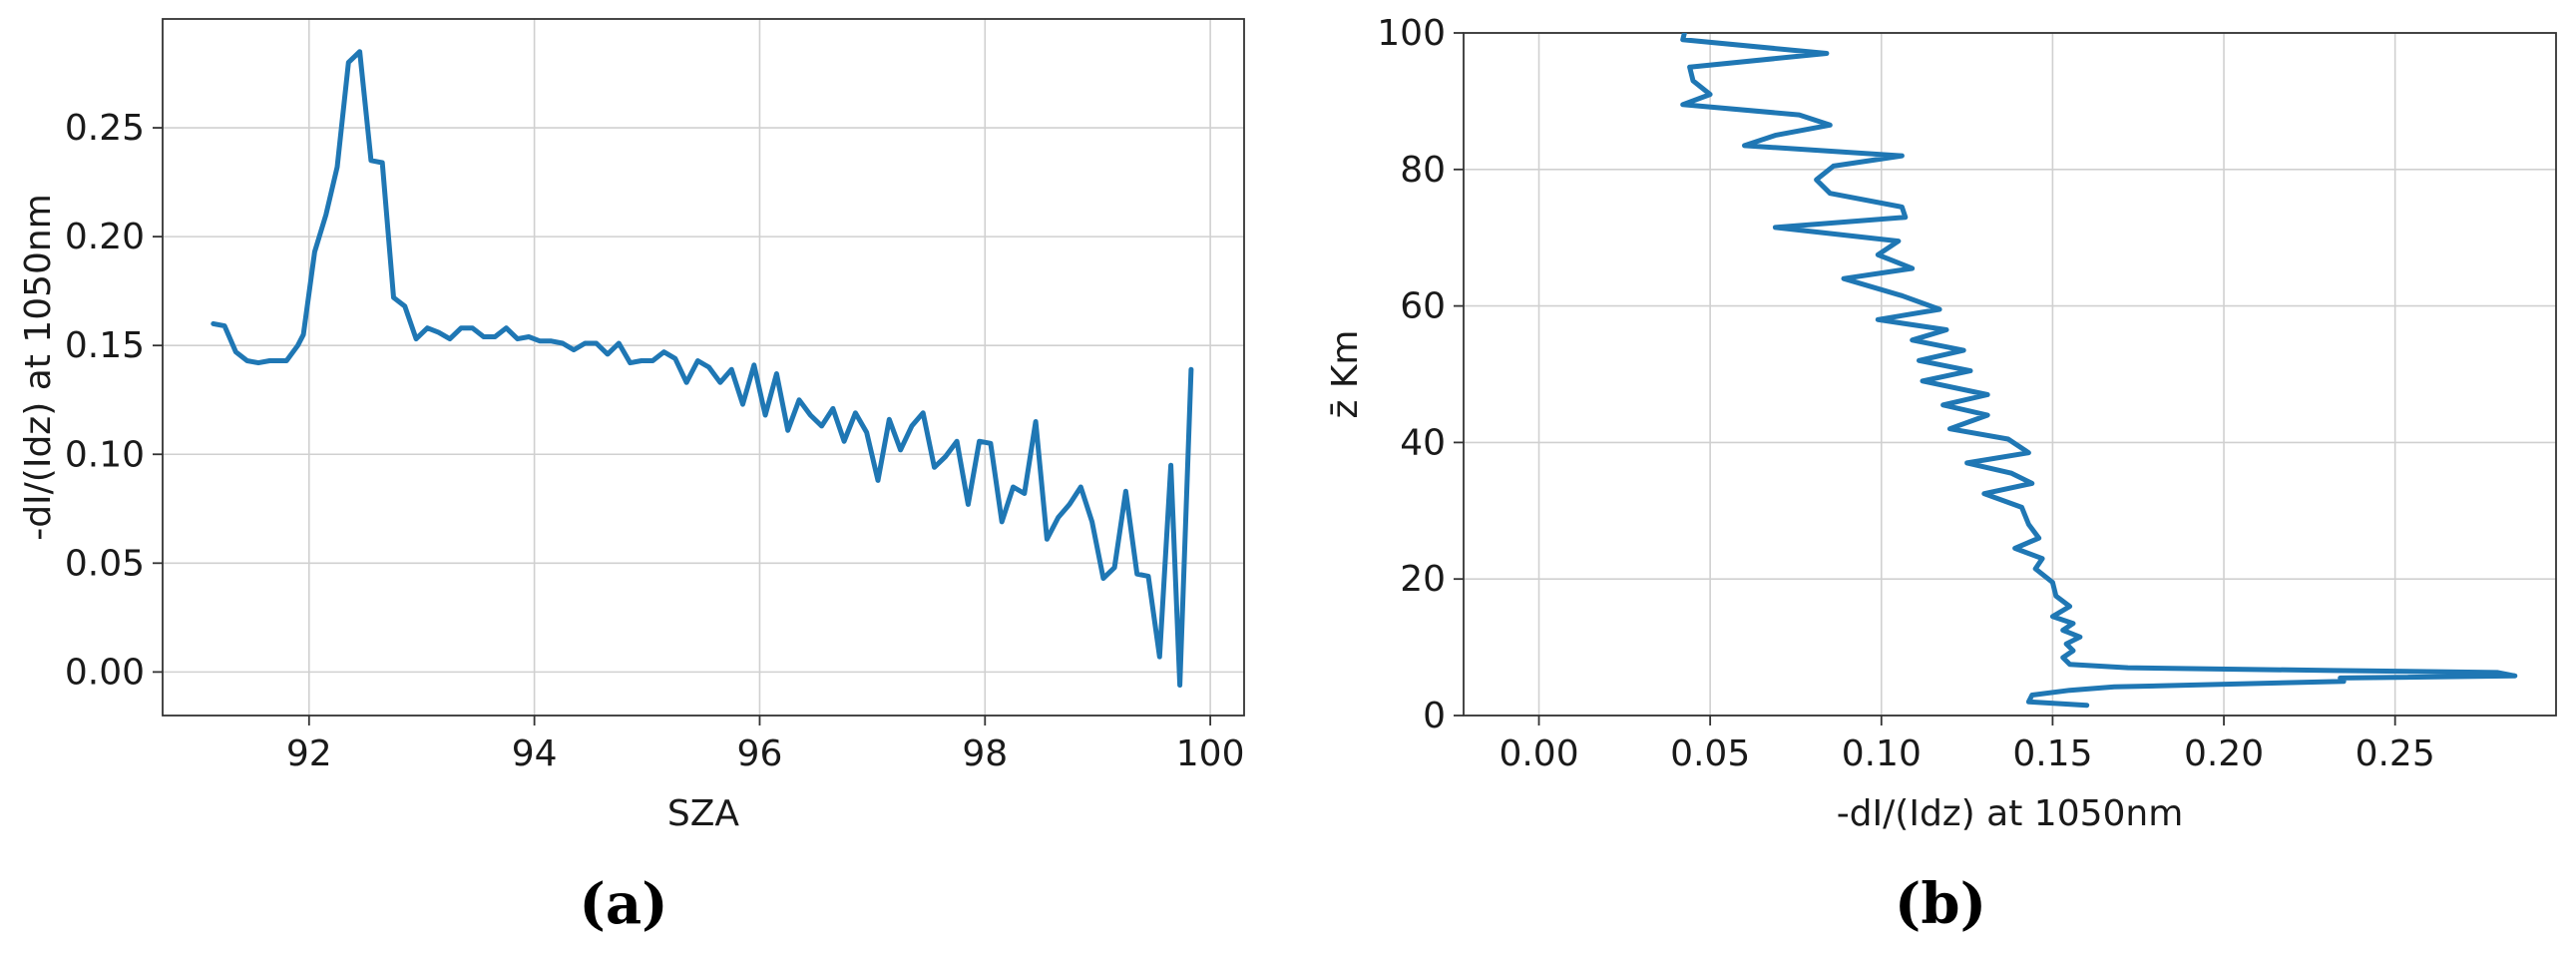 This screenshot has width=2576, height=966. What do you see at coordinates (1710, 753) in the screenshot?
I see `panel-b-xtick-label: 0.05` at bounding box center [1710, 753].